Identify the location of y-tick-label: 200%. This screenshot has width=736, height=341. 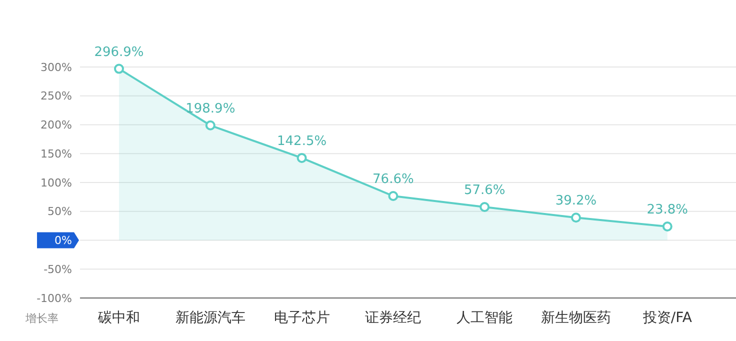
(56, 125).